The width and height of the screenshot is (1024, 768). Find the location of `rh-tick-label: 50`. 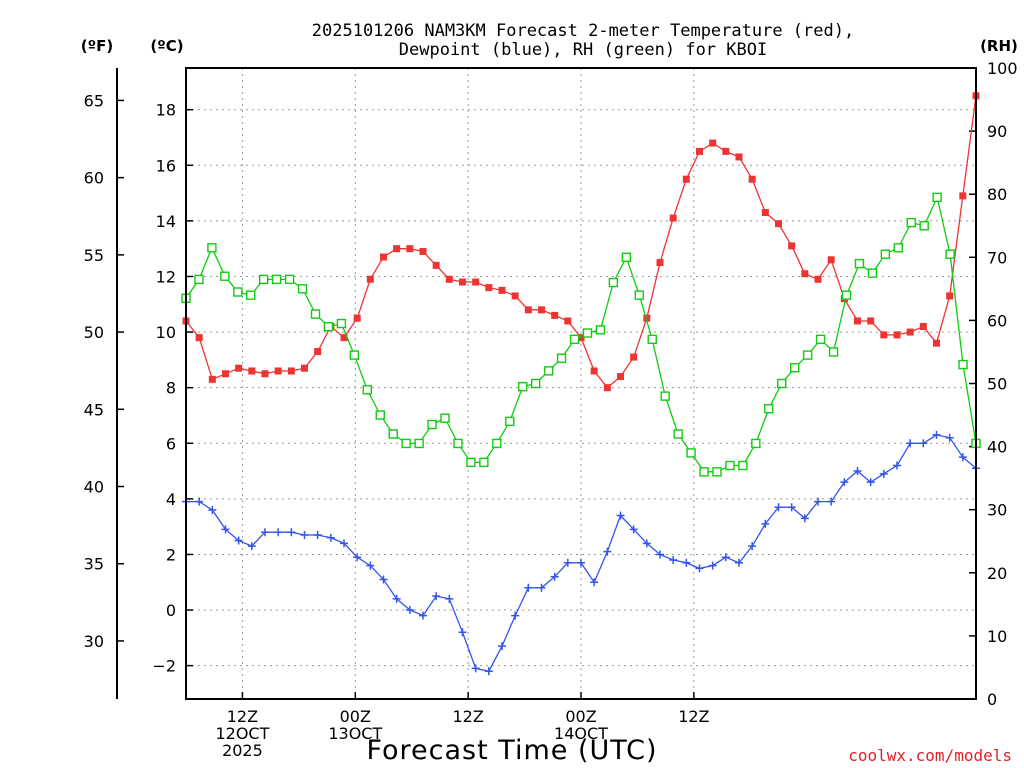

rh-tick-label: 50 is located at coordinates (997, 384).